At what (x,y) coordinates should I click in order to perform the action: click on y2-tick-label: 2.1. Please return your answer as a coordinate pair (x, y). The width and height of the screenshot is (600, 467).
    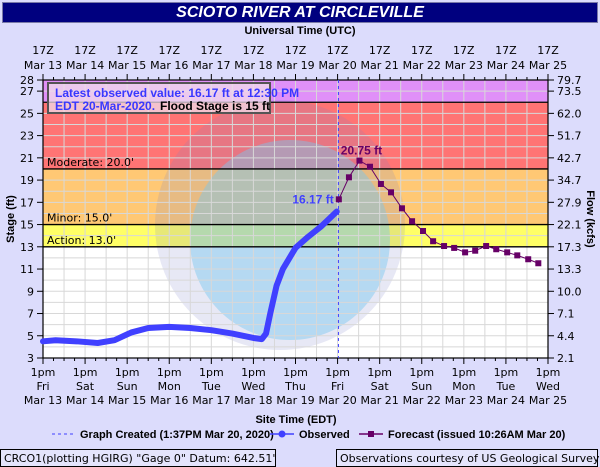
    Looking at the image, I should click on (566, 358).